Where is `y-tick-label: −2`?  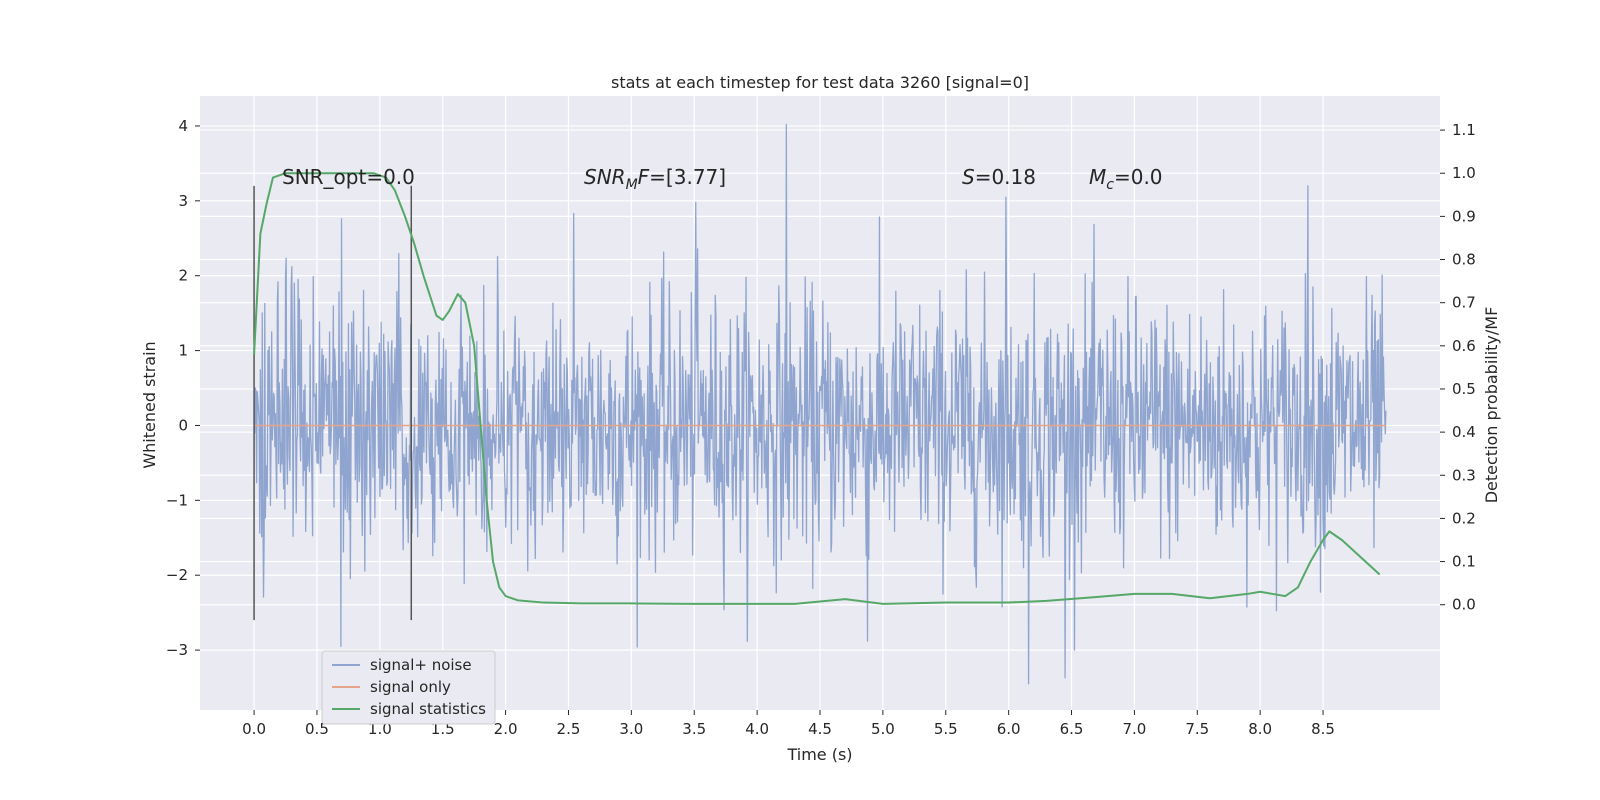 y-tick-label: −2 is located at coordinates (177, 575).